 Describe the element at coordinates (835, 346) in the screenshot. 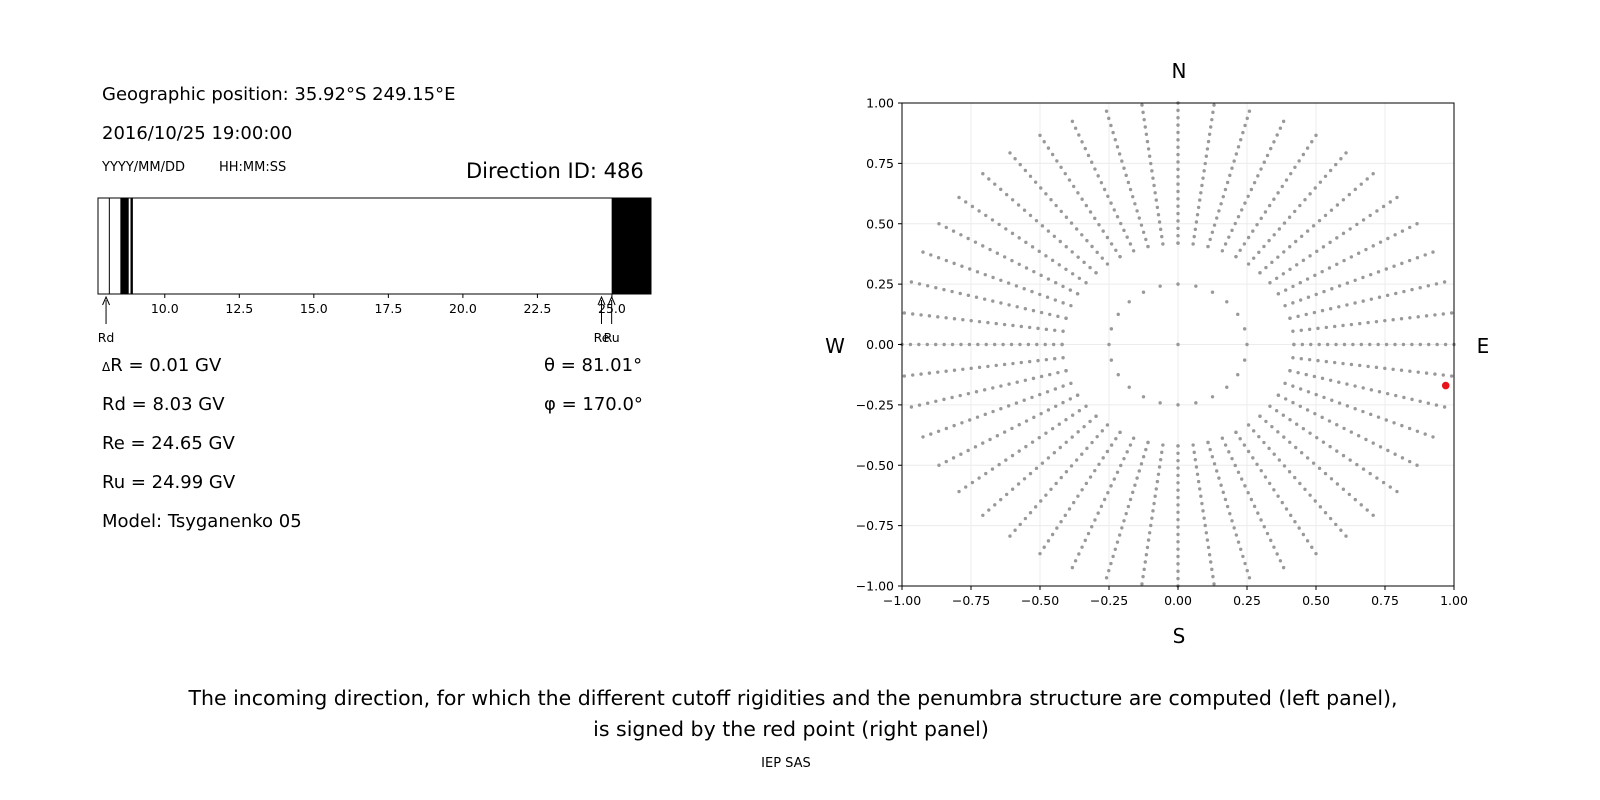

I see `compass-west: W` at that location.